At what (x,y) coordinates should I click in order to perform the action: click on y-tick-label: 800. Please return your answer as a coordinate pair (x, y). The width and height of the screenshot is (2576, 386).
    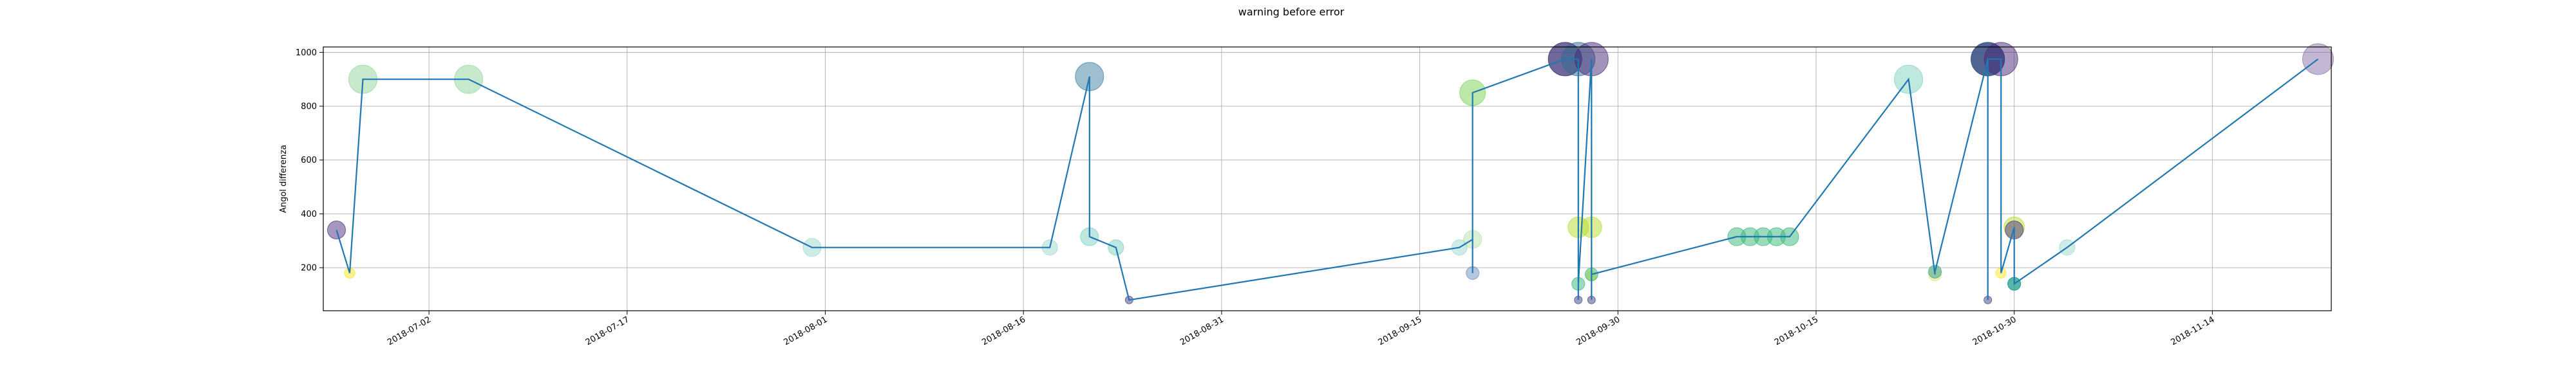
    Looking at the image, I should click on (309, 107).